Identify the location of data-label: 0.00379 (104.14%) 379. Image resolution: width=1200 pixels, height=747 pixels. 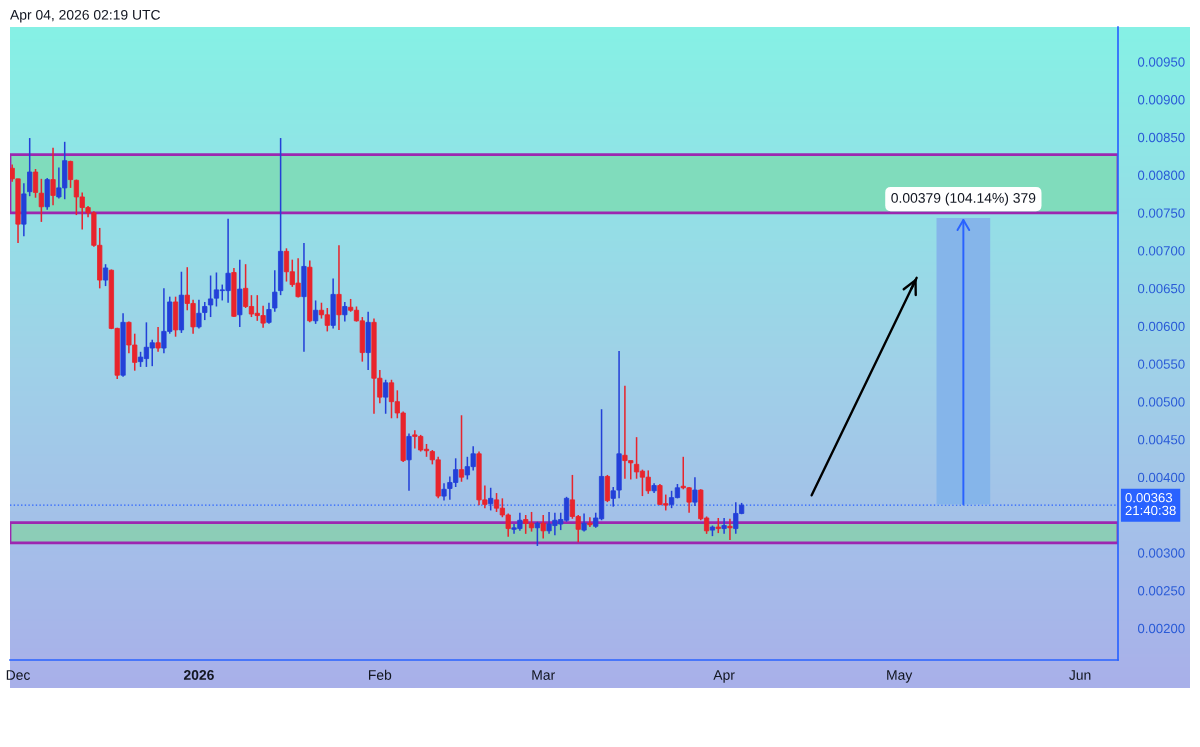
(963, 199).